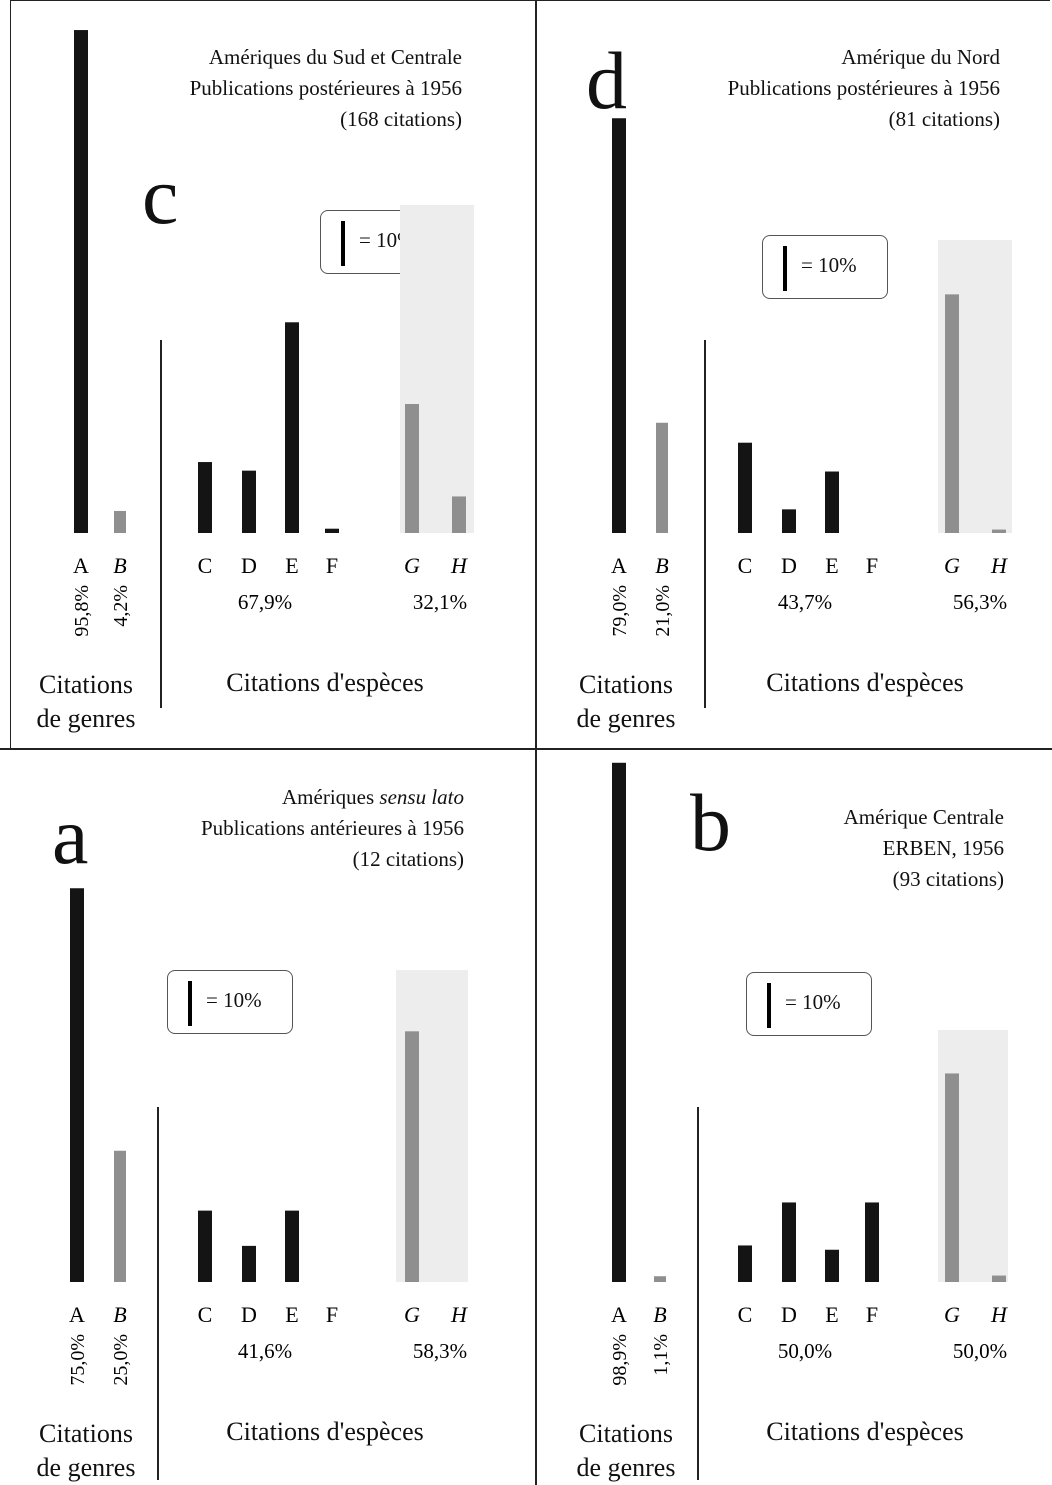  What do you see at coordinates (999, 1278) in the screenshot?
I see `bar-species-H` at bounding box center [999, 1278].